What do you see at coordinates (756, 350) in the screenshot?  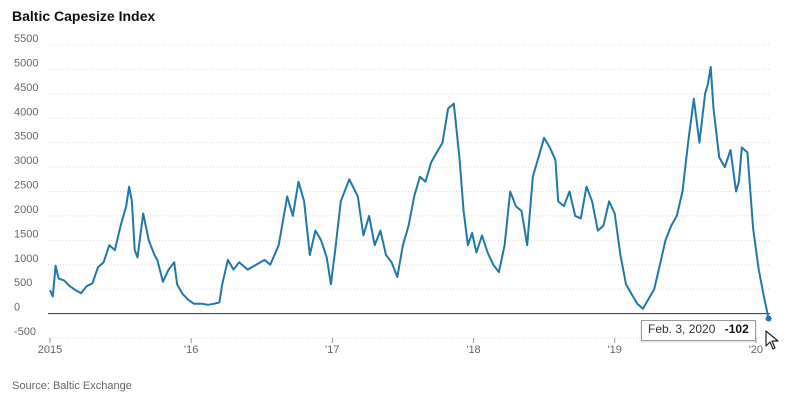 I see `x-tick-label: '20` at bounding box center [756, 350].